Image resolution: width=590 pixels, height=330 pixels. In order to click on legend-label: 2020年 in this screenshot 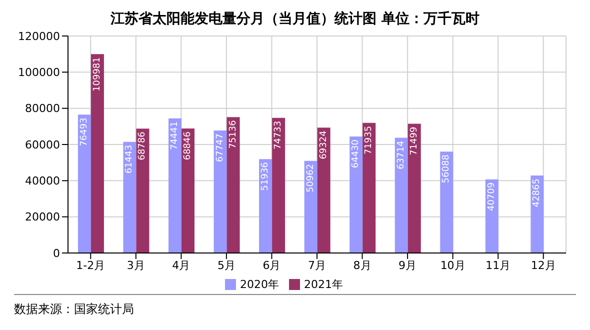, I will do `click(259, 284)`.